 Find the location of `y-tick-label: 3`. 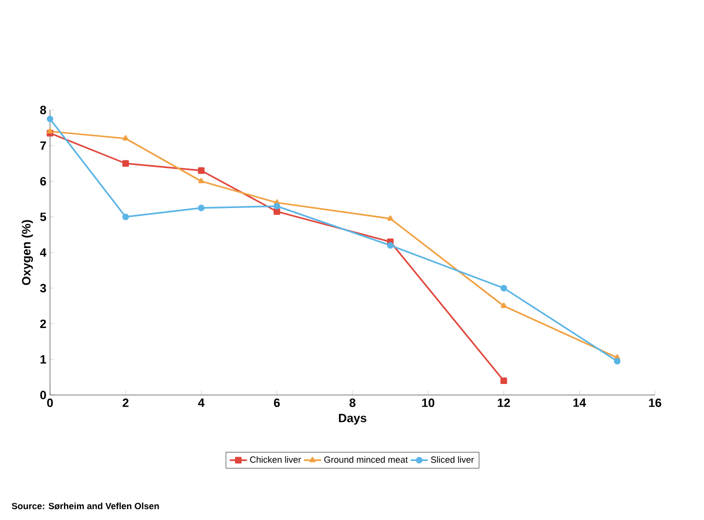

y-tick-label: 3 is located at coordinates (43, 288).